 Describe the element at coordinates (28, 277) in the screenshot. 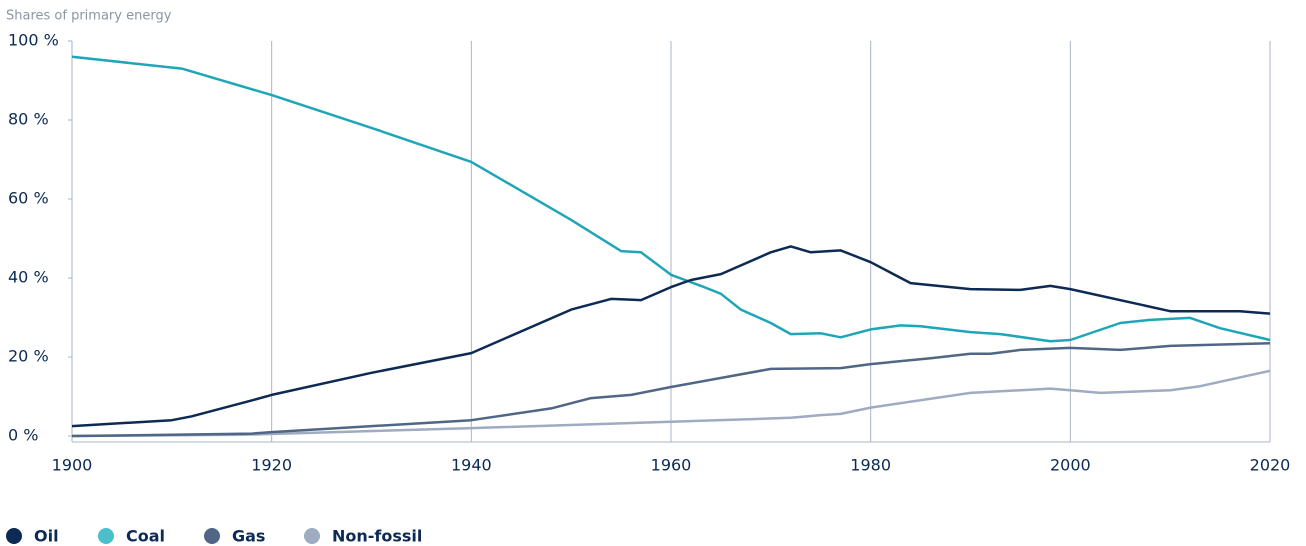

I see `y-tick-label: 40 %` at that location.